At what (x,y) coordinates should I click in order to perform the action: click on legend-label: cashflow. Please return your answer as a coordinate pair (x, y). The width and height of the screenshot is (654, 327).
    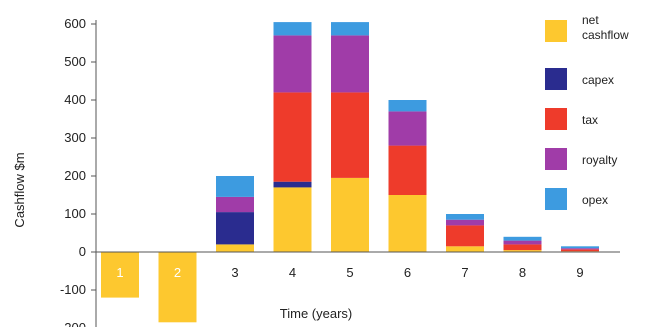
    Looking at the image, I should click on (605, 35).